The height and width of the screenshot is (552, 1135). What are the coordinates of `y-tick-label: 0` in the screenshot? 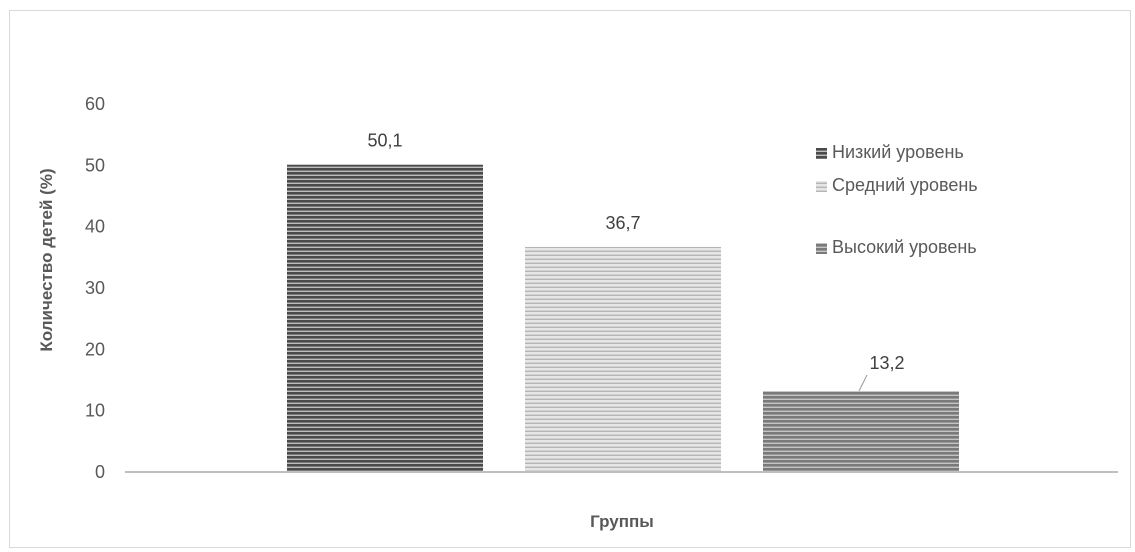 It's located at (100, 472).